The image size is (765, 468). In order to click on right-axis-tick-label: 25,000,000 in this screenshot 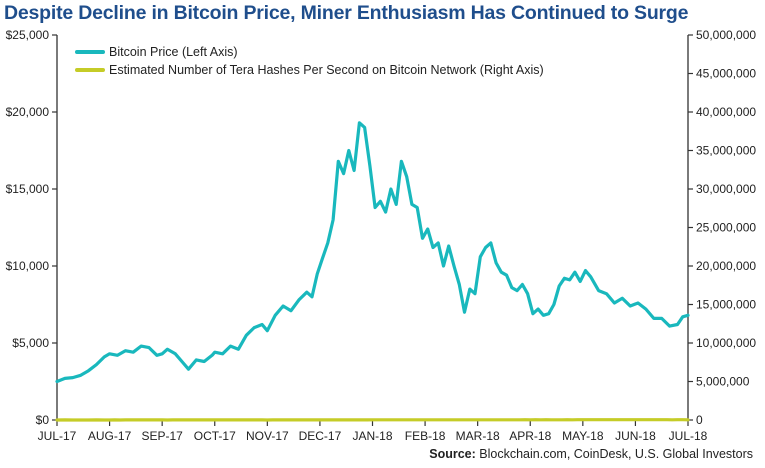, I will do `click(726, 228)`.